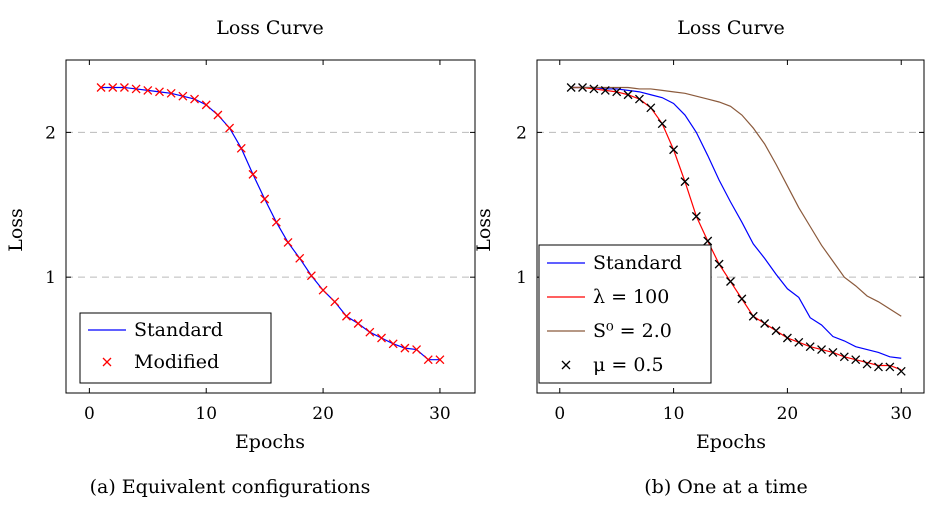 The height and width of the screenshot is (506, 925). Describe the element at coordinates (725, 487) in the screenshot. I see `caption-b: (b) One at a time` at that location.